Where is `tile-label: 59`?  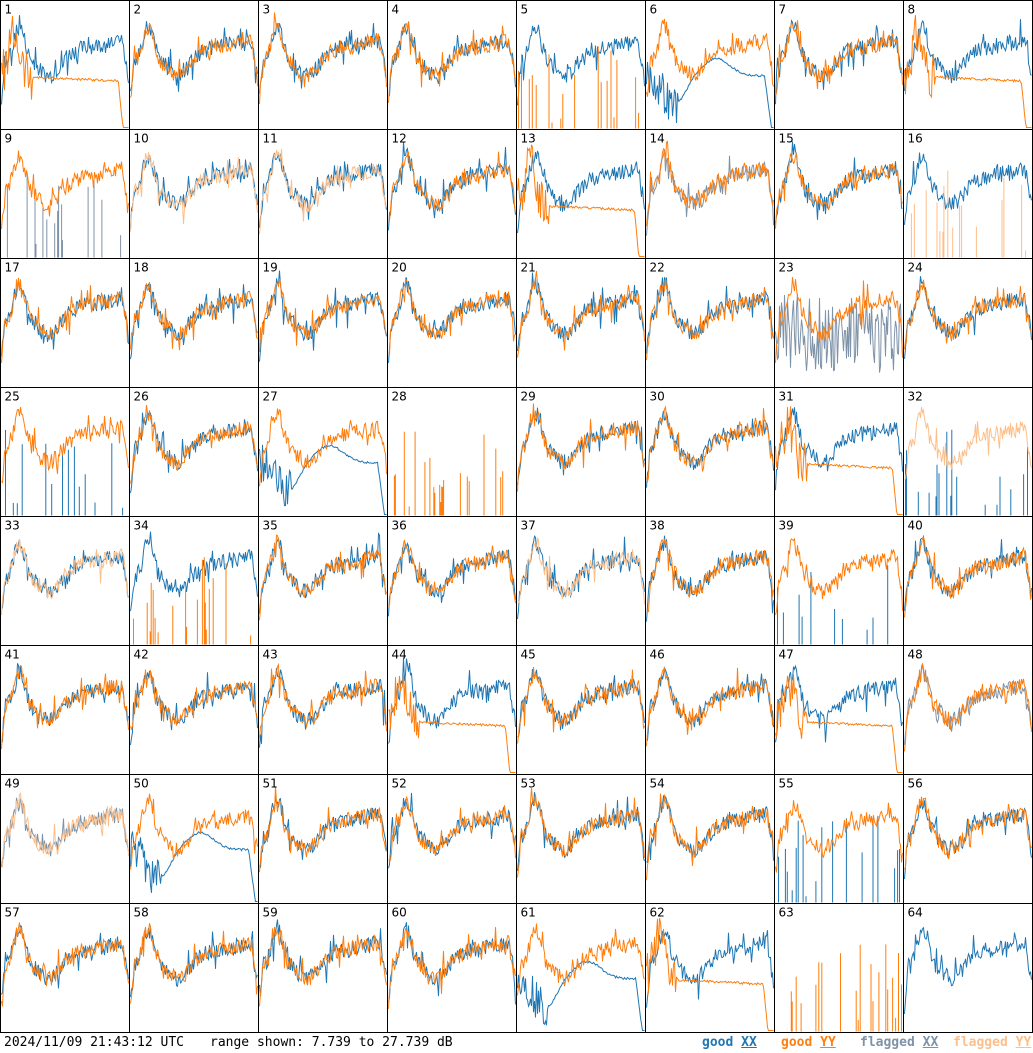 tile-label: 59 is located at coordinates (270, 913).